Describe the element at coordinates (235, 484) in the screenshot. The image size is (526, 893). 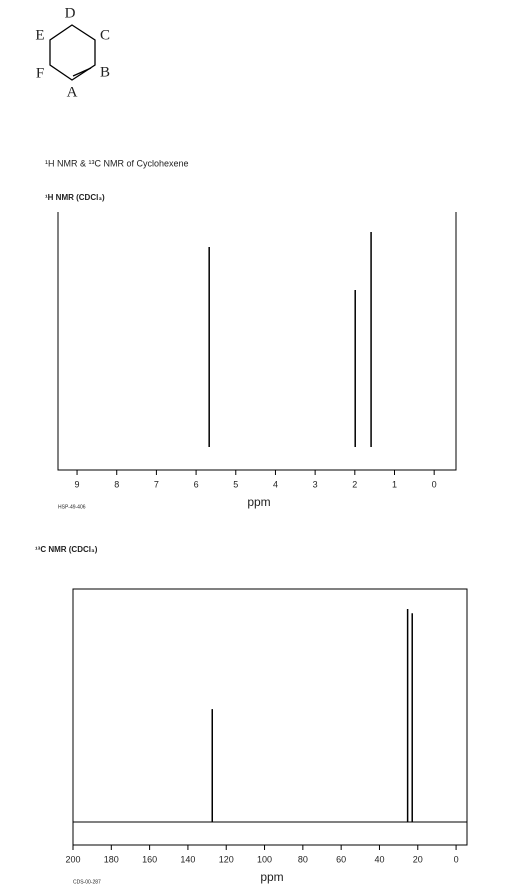
I see `x-tick-label: 5` at that location.